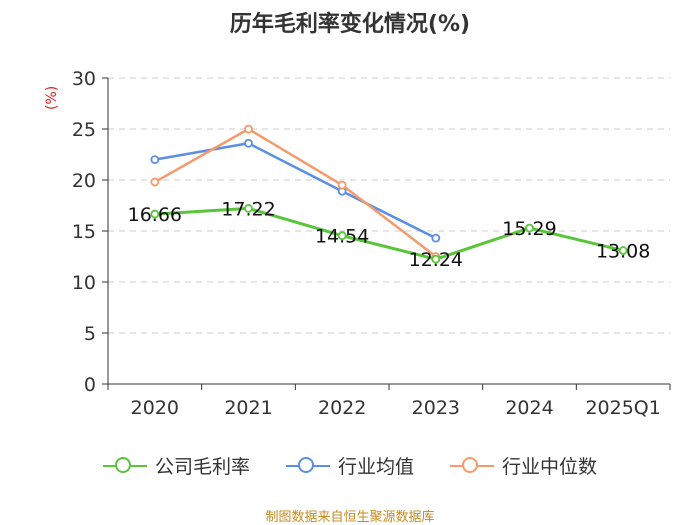 The height and width of the screenshot is (525, 700). I want to click on data-point-0-2020, so click(155, 214).